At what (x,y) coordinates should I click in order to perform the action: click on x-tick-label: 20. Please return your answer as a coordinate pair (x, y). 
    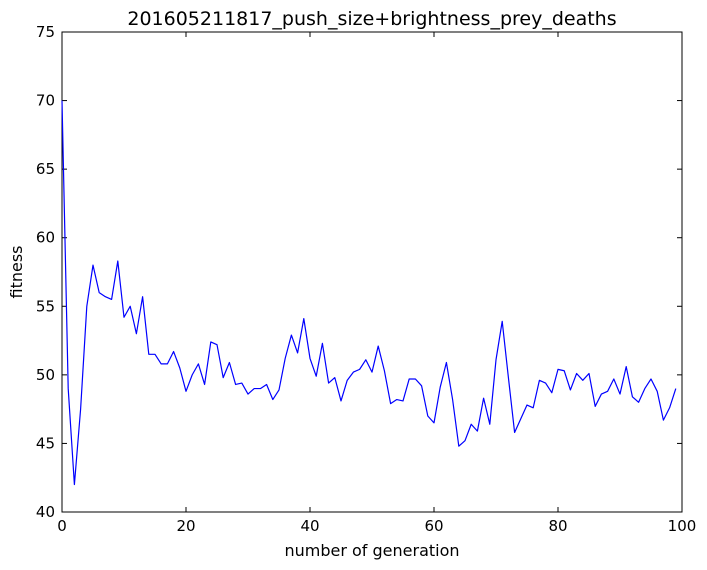
    Looking at the image, I should click on (185, 526).